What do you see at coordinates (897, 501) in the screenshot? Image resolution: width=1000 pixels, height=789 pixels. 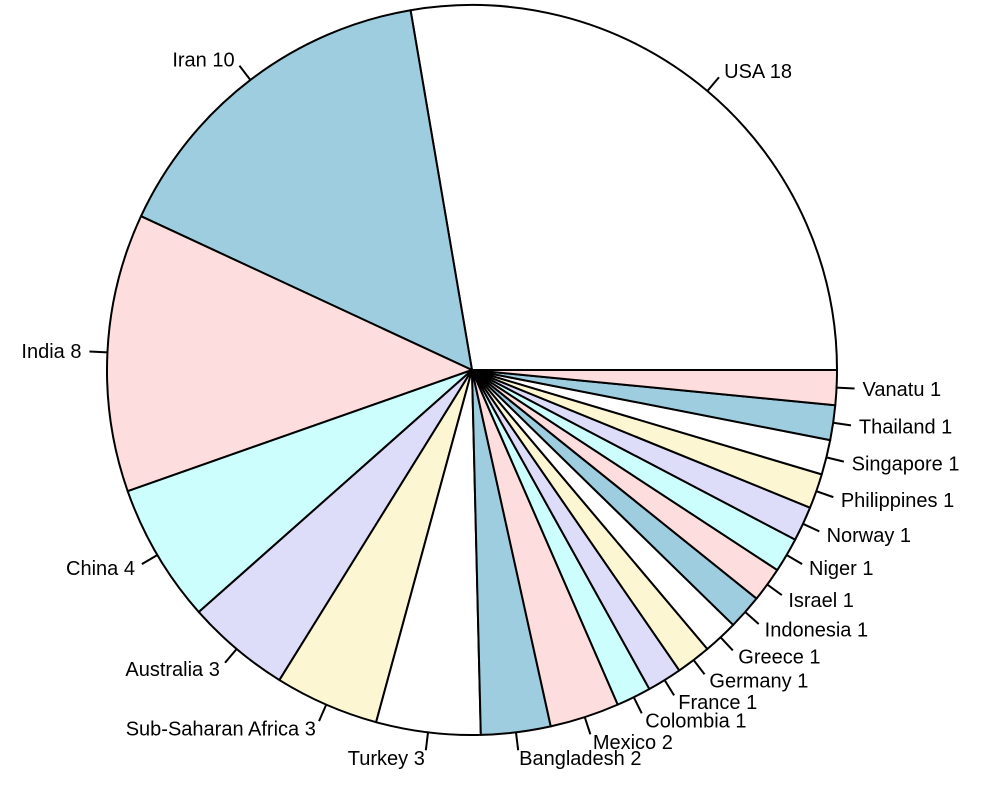 I see `pie-label-philippines-1: Philippines 1` at bounding box center [897, 501].